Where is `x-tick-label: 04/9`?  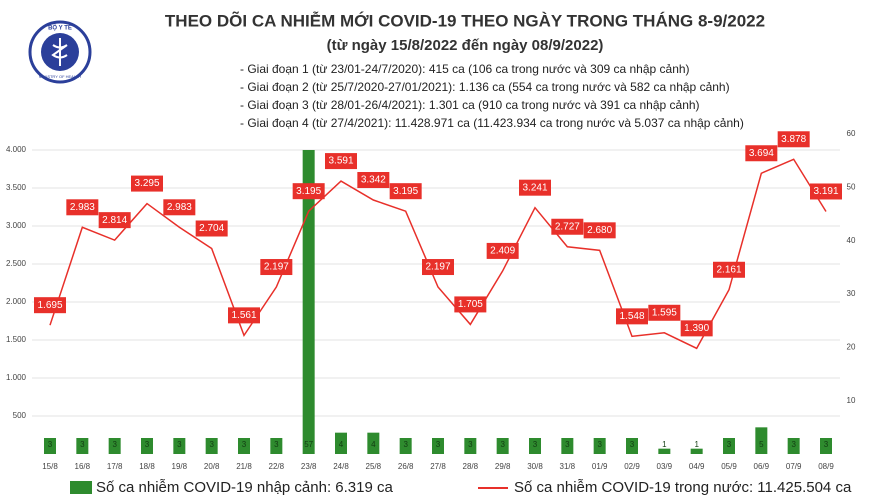 x-tick-label: 04/9 is located at coordinates (697, 466).